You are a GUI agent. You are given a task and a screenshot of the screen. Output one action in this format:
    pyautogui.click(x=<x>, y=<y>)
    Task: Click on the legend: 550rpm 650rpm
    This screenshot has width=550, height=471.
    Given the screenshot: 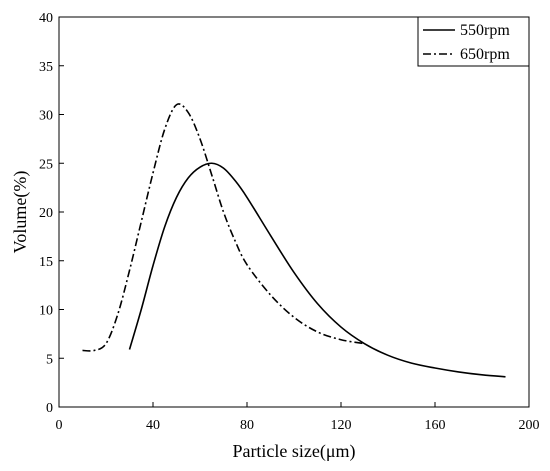 What is the action you would take?
    pyautogui.click(x=473, y=41)
    